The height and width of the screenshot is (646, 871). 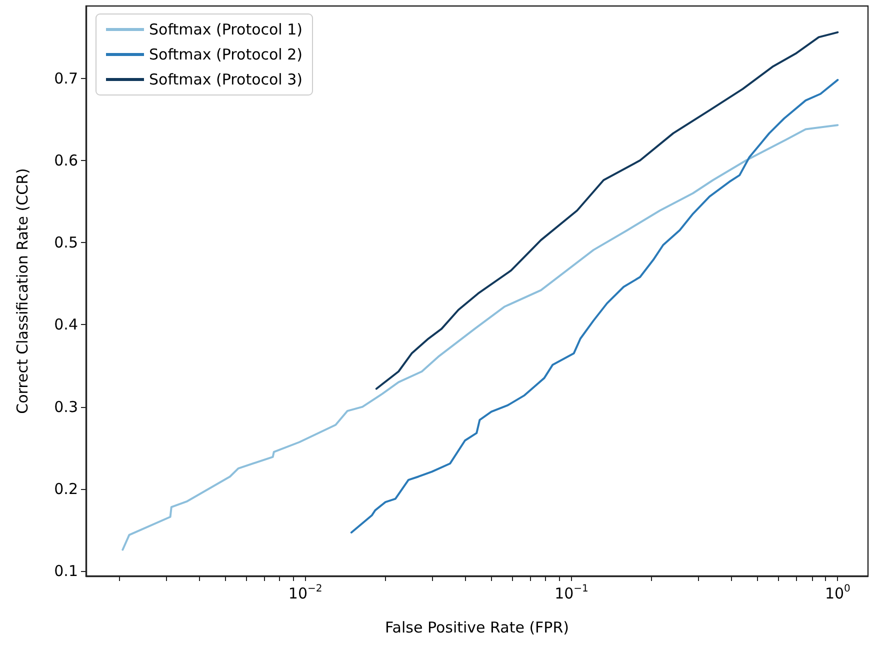 I want to click on y-axis-title: Correct Classification Rate (CCR), so click(x=23, y=291).